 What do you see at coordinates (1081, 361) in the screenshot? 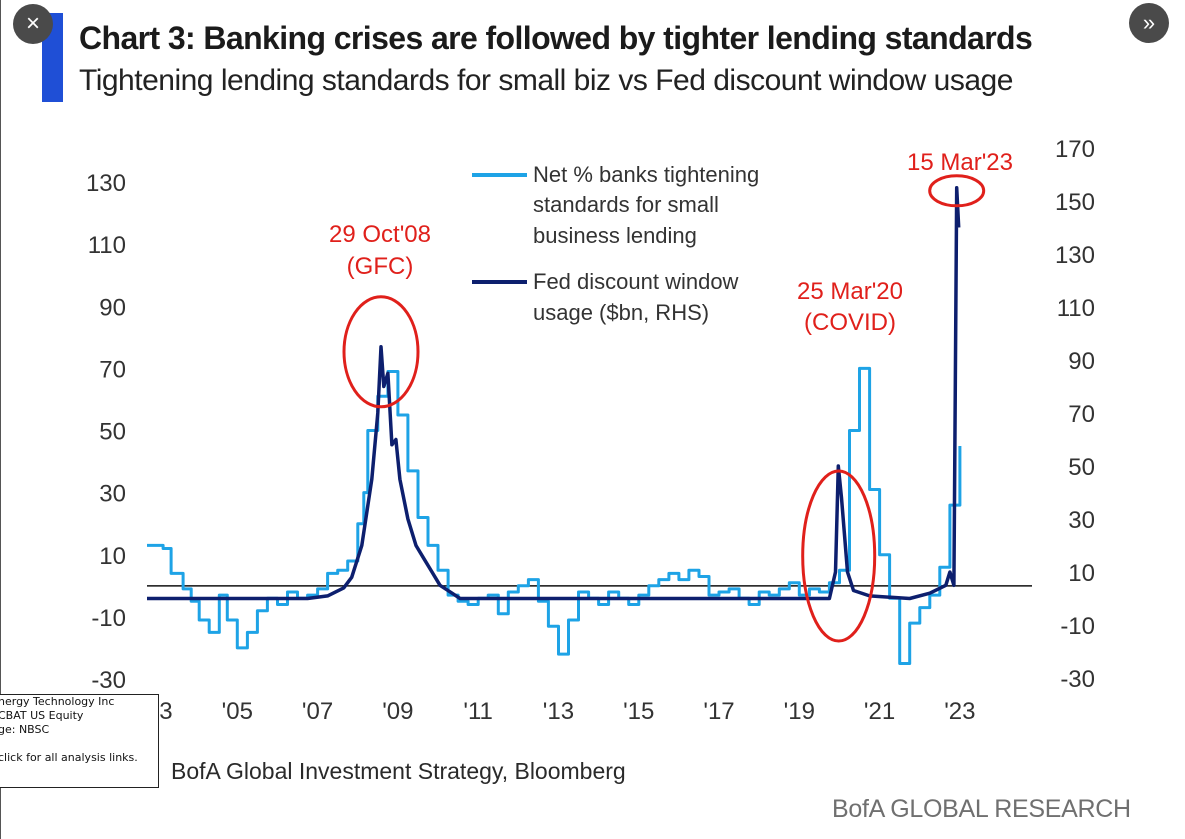
I see `right-tick-label: 90` at bounding box center [1081, 361].